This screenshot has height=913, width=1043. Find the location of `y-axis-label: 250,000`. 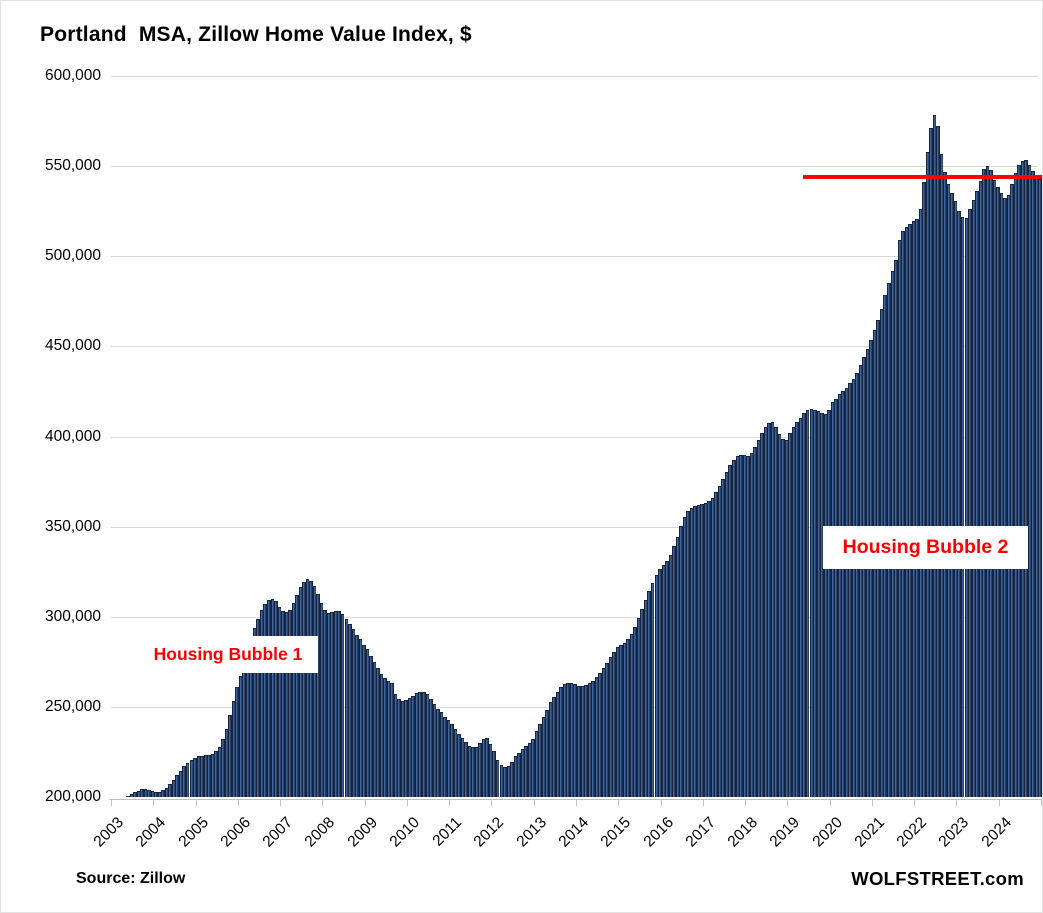

y-axis-label: 250,000 is located at coordinates (72, 706).